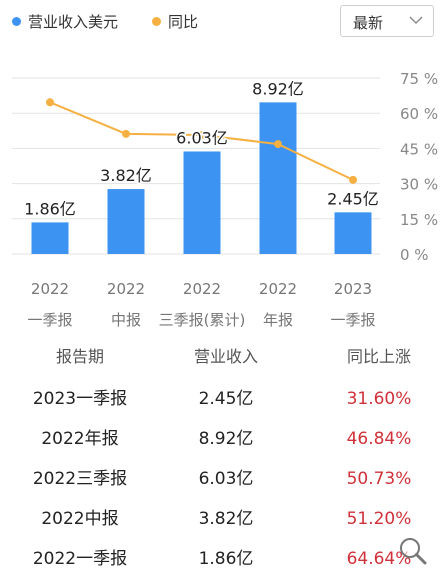  What do you see at coordinates (379, 399) in the screenshot?
I see `row-yoy: 31.60%` at bounding box center [379, 399].